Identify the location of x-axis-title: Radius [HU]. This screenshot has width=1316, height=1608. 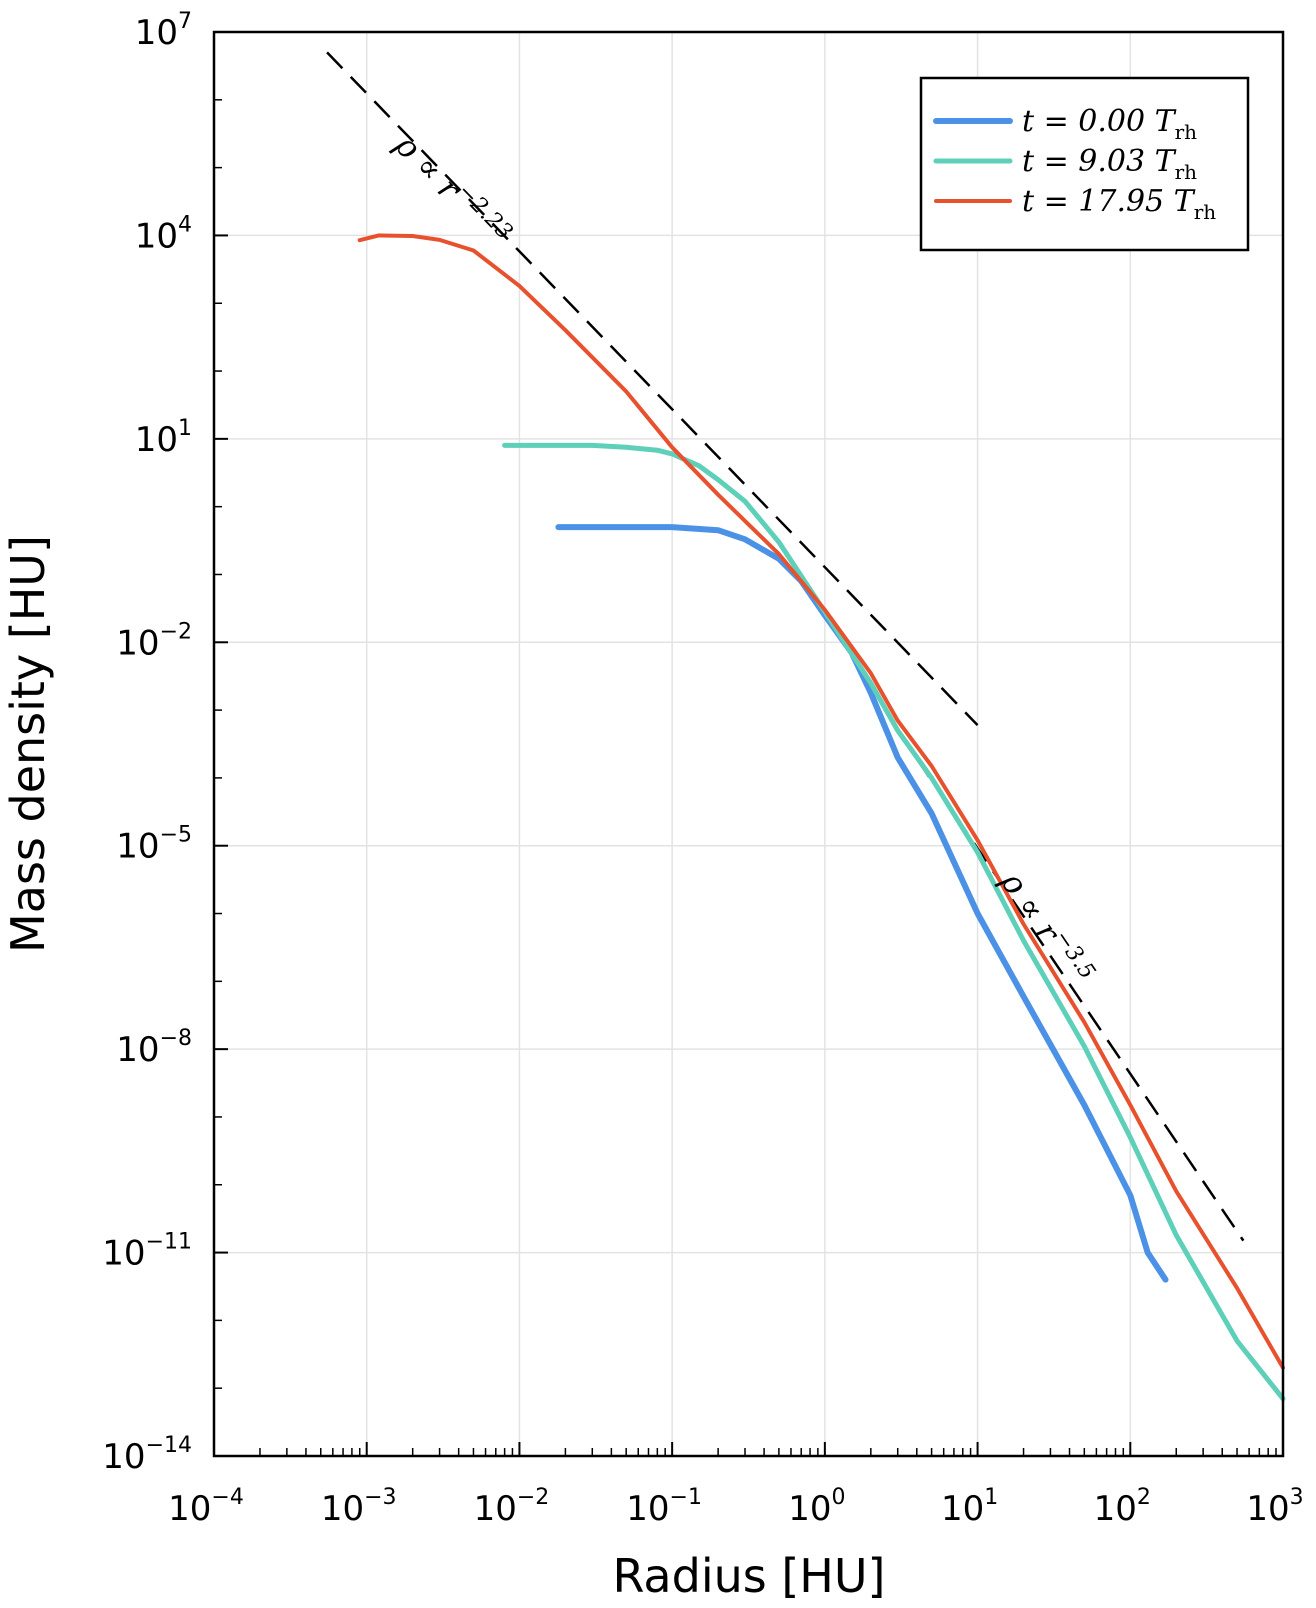
(748, 1576).